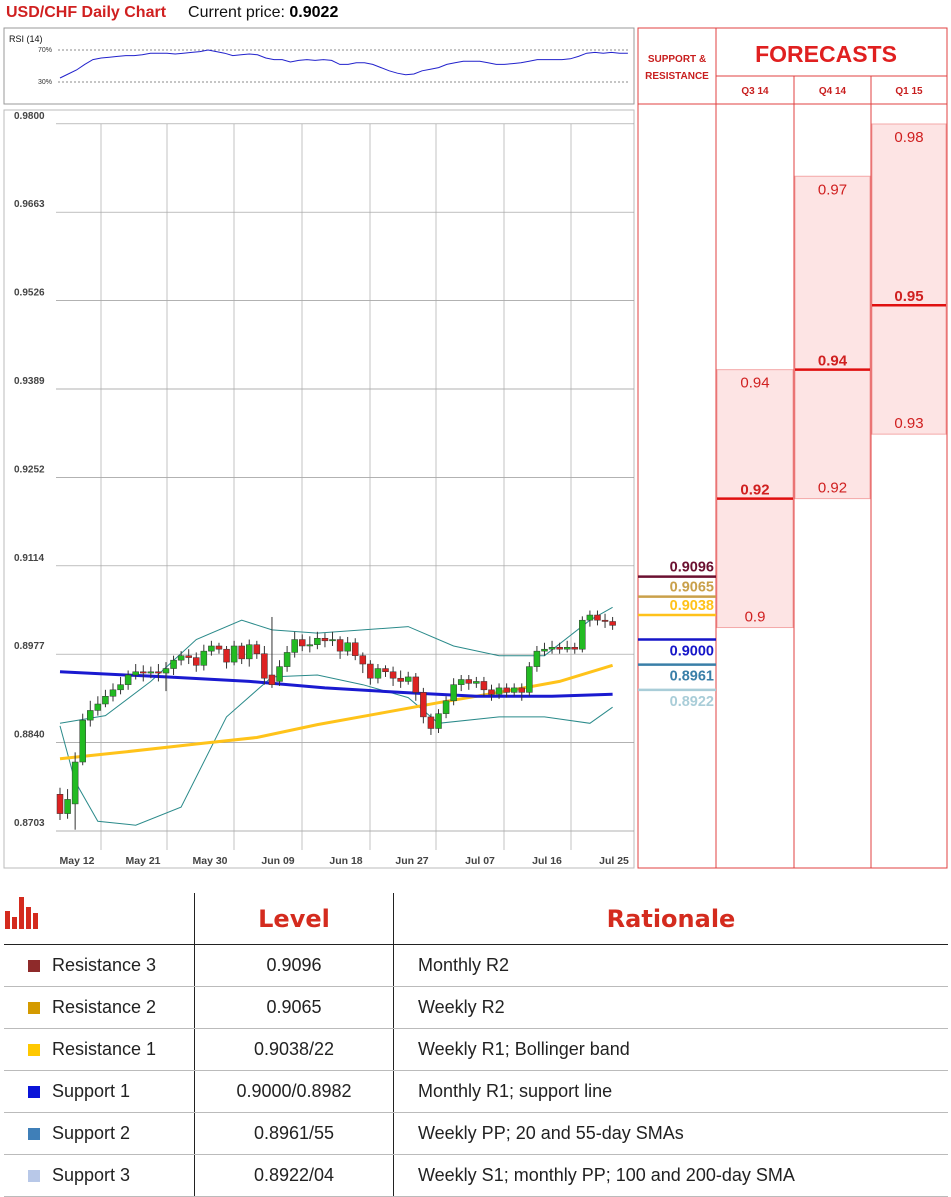 This screenshot has height=1197, width=951. I want to click on current-price-value: 0.9022, so click(314, 12).